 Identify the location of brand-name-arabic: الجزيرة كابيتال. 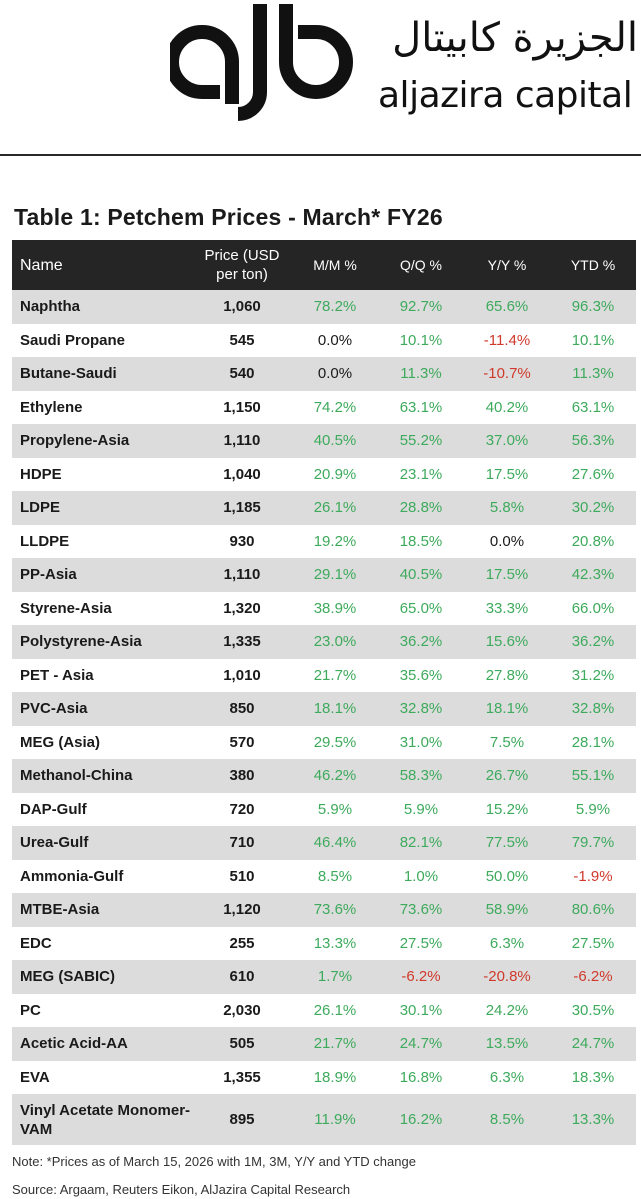
(515, 38).